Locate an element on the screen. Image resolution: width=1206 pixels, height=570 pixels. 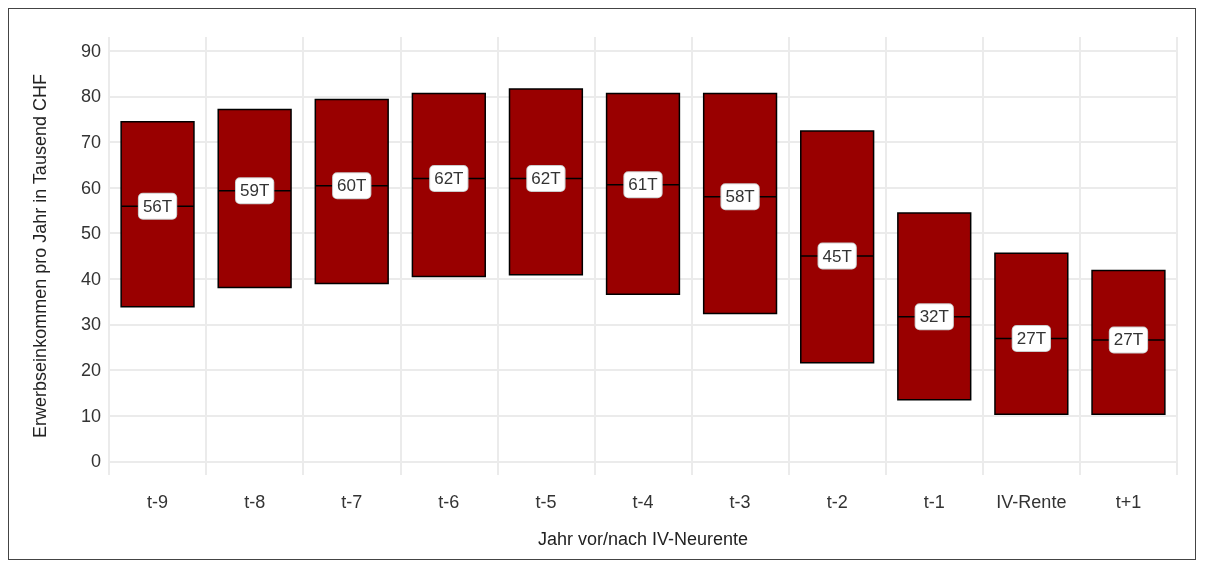
annotation: 59T is located at coordinates (254, 191).